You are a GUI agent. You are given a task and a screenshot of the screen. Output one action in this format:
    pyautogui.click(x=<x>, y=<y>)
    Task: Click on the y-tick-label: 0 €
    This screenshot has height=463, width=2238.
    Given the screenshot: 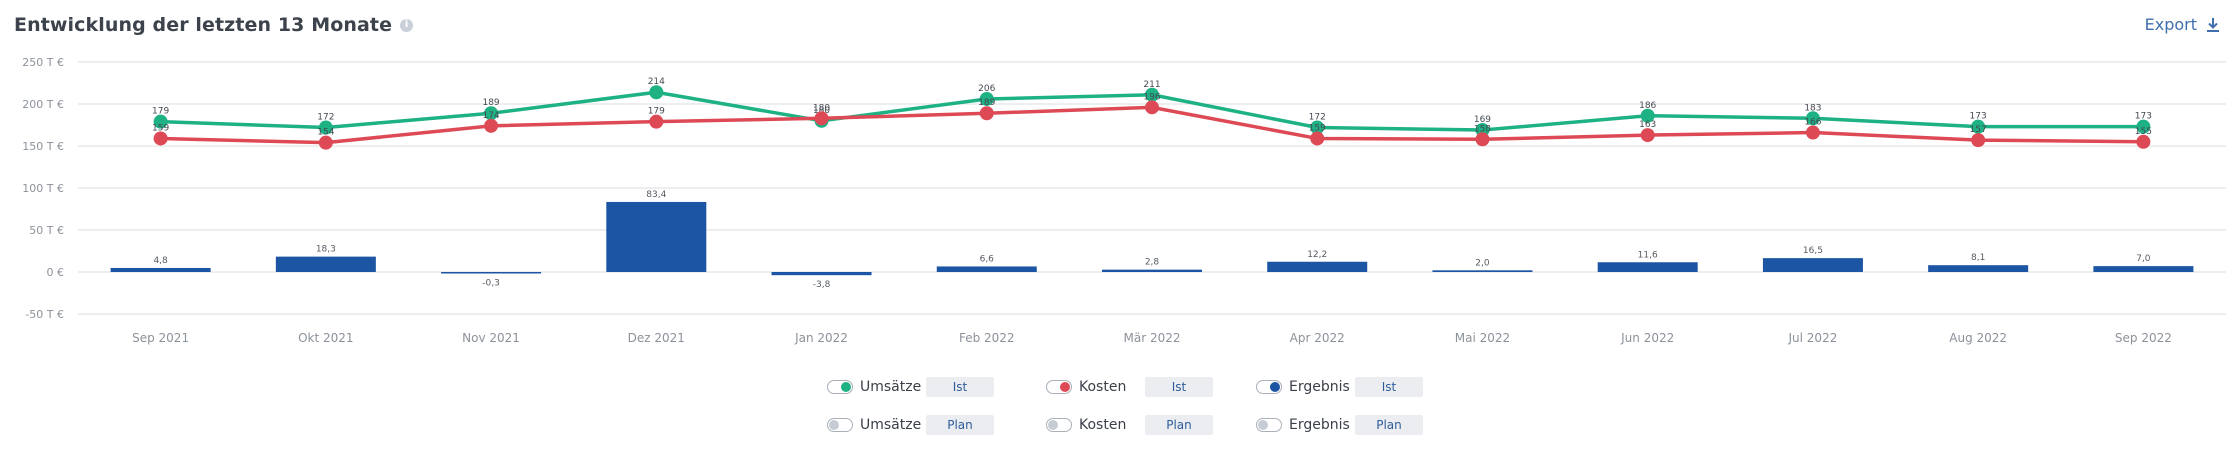 What is the action you would take?
    pyautogui.click(x=56, y=272)
    